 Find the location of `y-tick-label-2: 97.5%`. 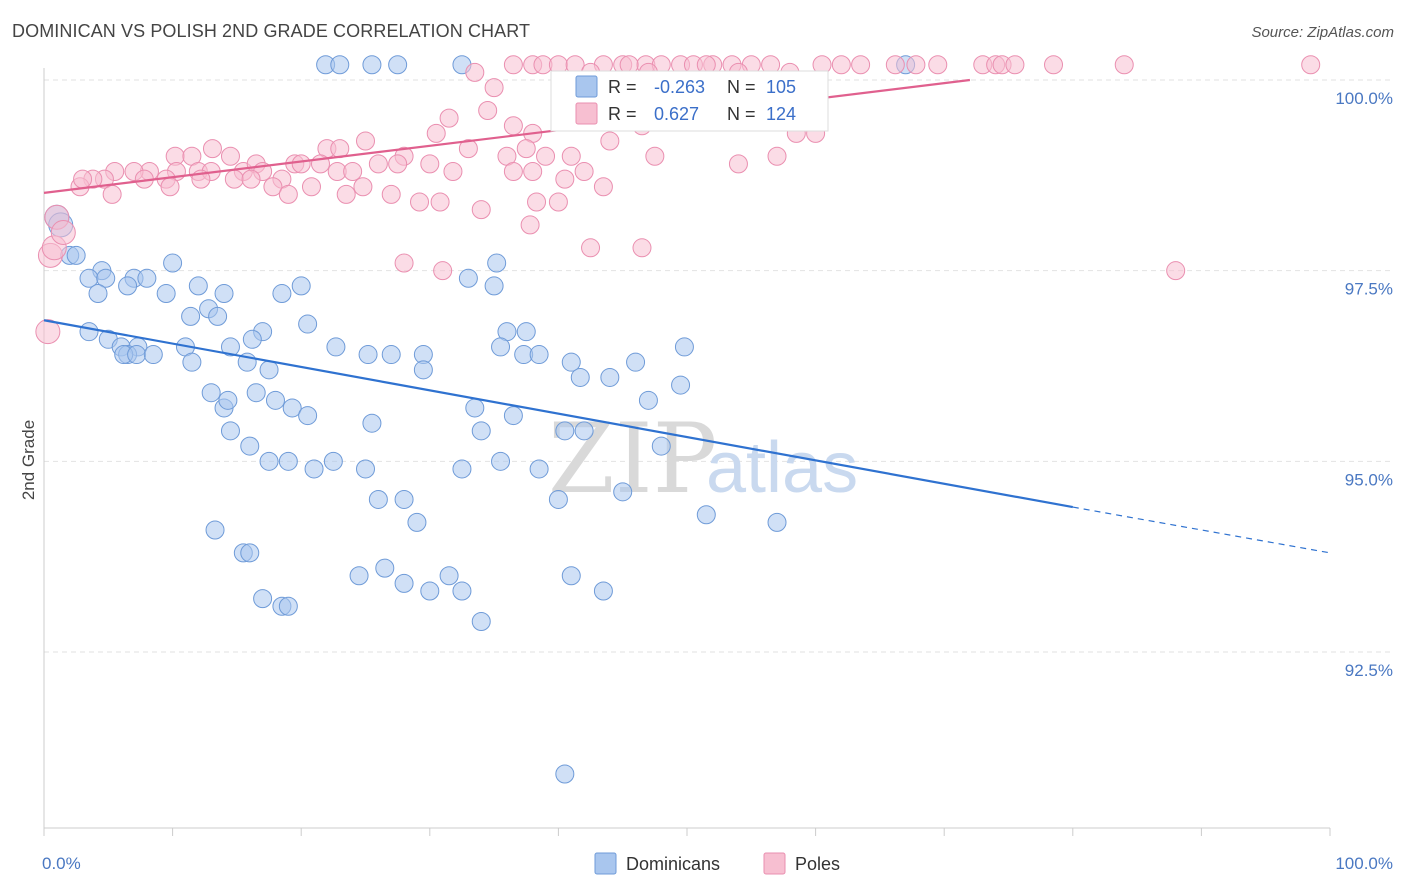

y-tick-label-2: 97.5% is located at coordinates (1369, 289).